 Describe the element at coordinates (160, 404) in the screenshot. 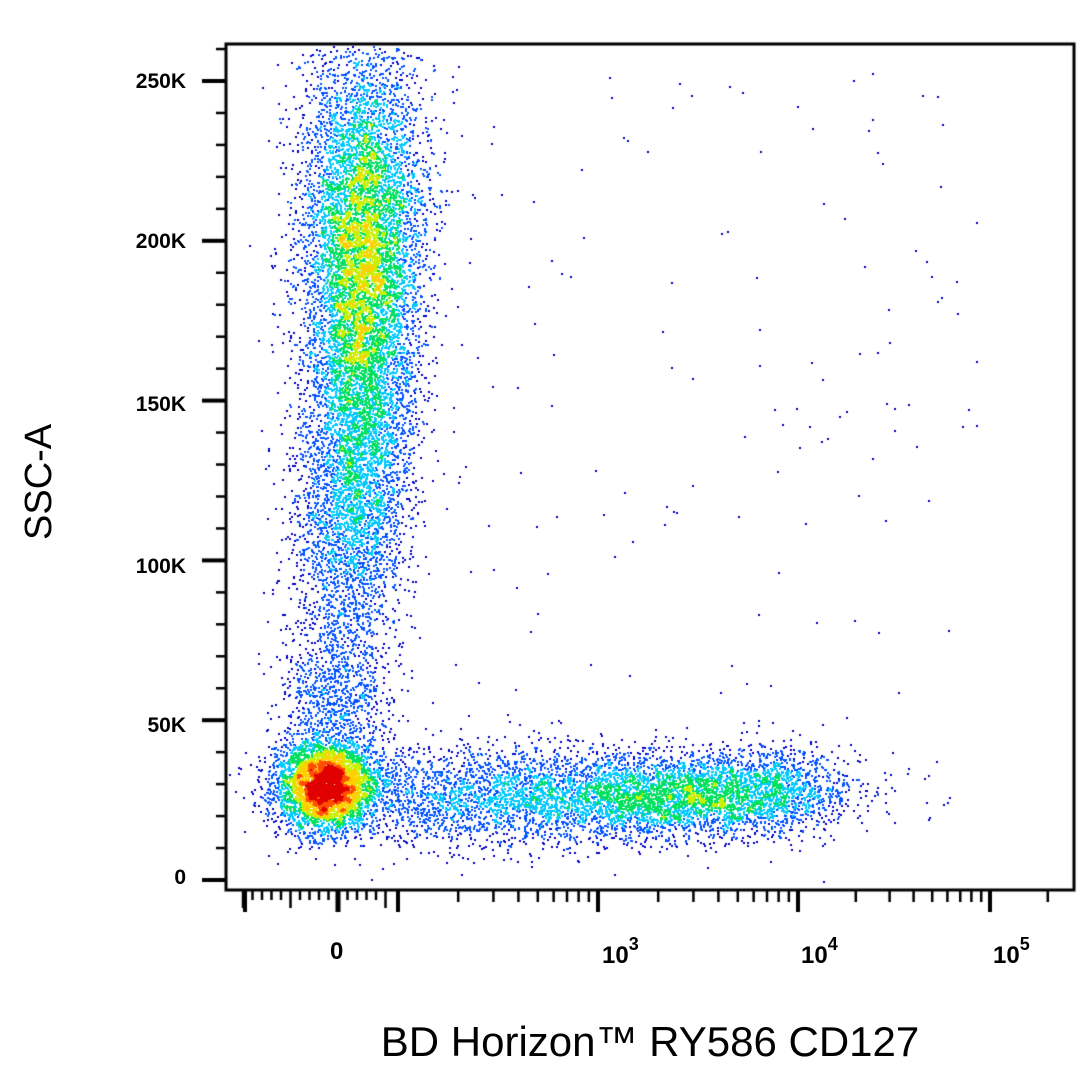

I see `y-tick-150k: 150K` at that location.